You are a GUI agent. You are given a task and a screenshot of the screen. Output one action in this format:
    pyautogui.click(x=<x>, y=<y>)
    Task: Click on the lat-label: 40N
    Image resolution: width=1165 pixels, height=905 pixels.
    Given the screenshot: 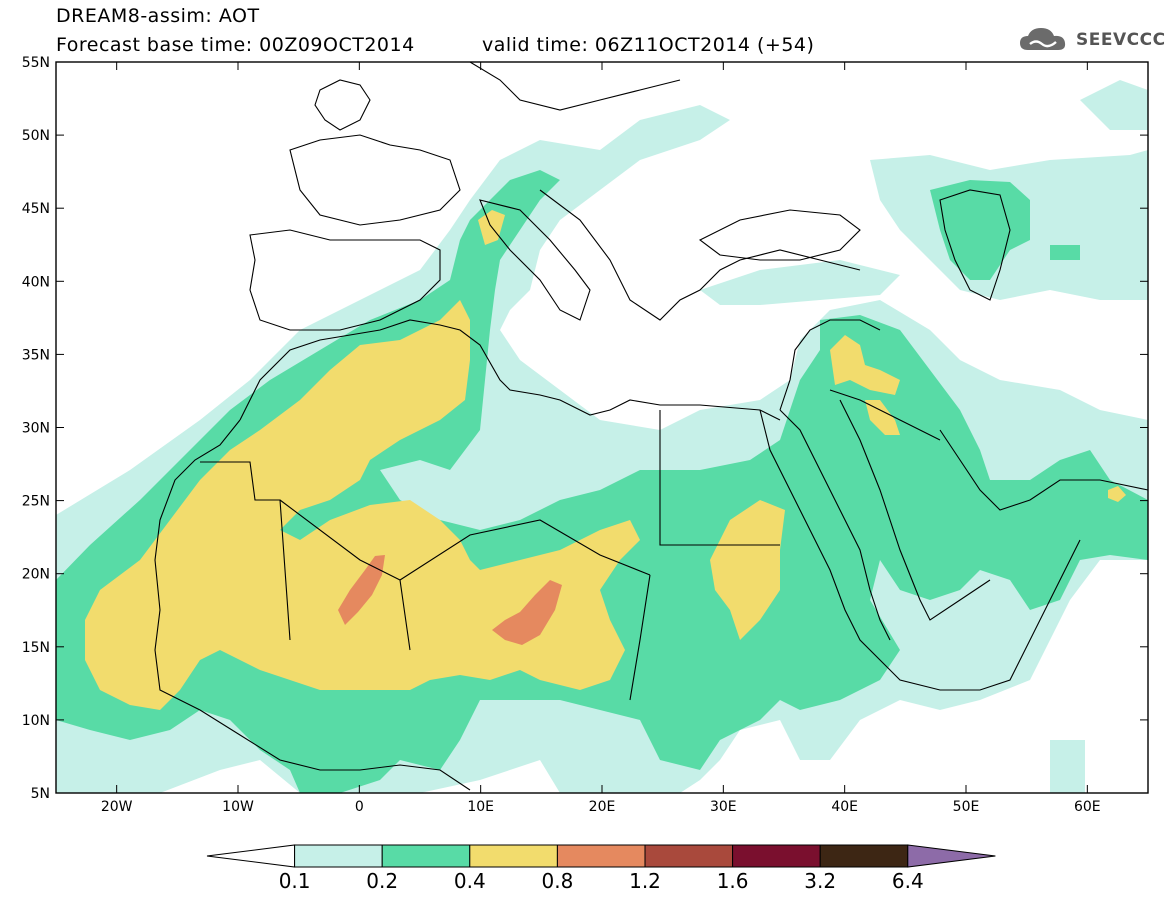 What is the action you would take?
    pyautogui.click(x=36, y=282)
    